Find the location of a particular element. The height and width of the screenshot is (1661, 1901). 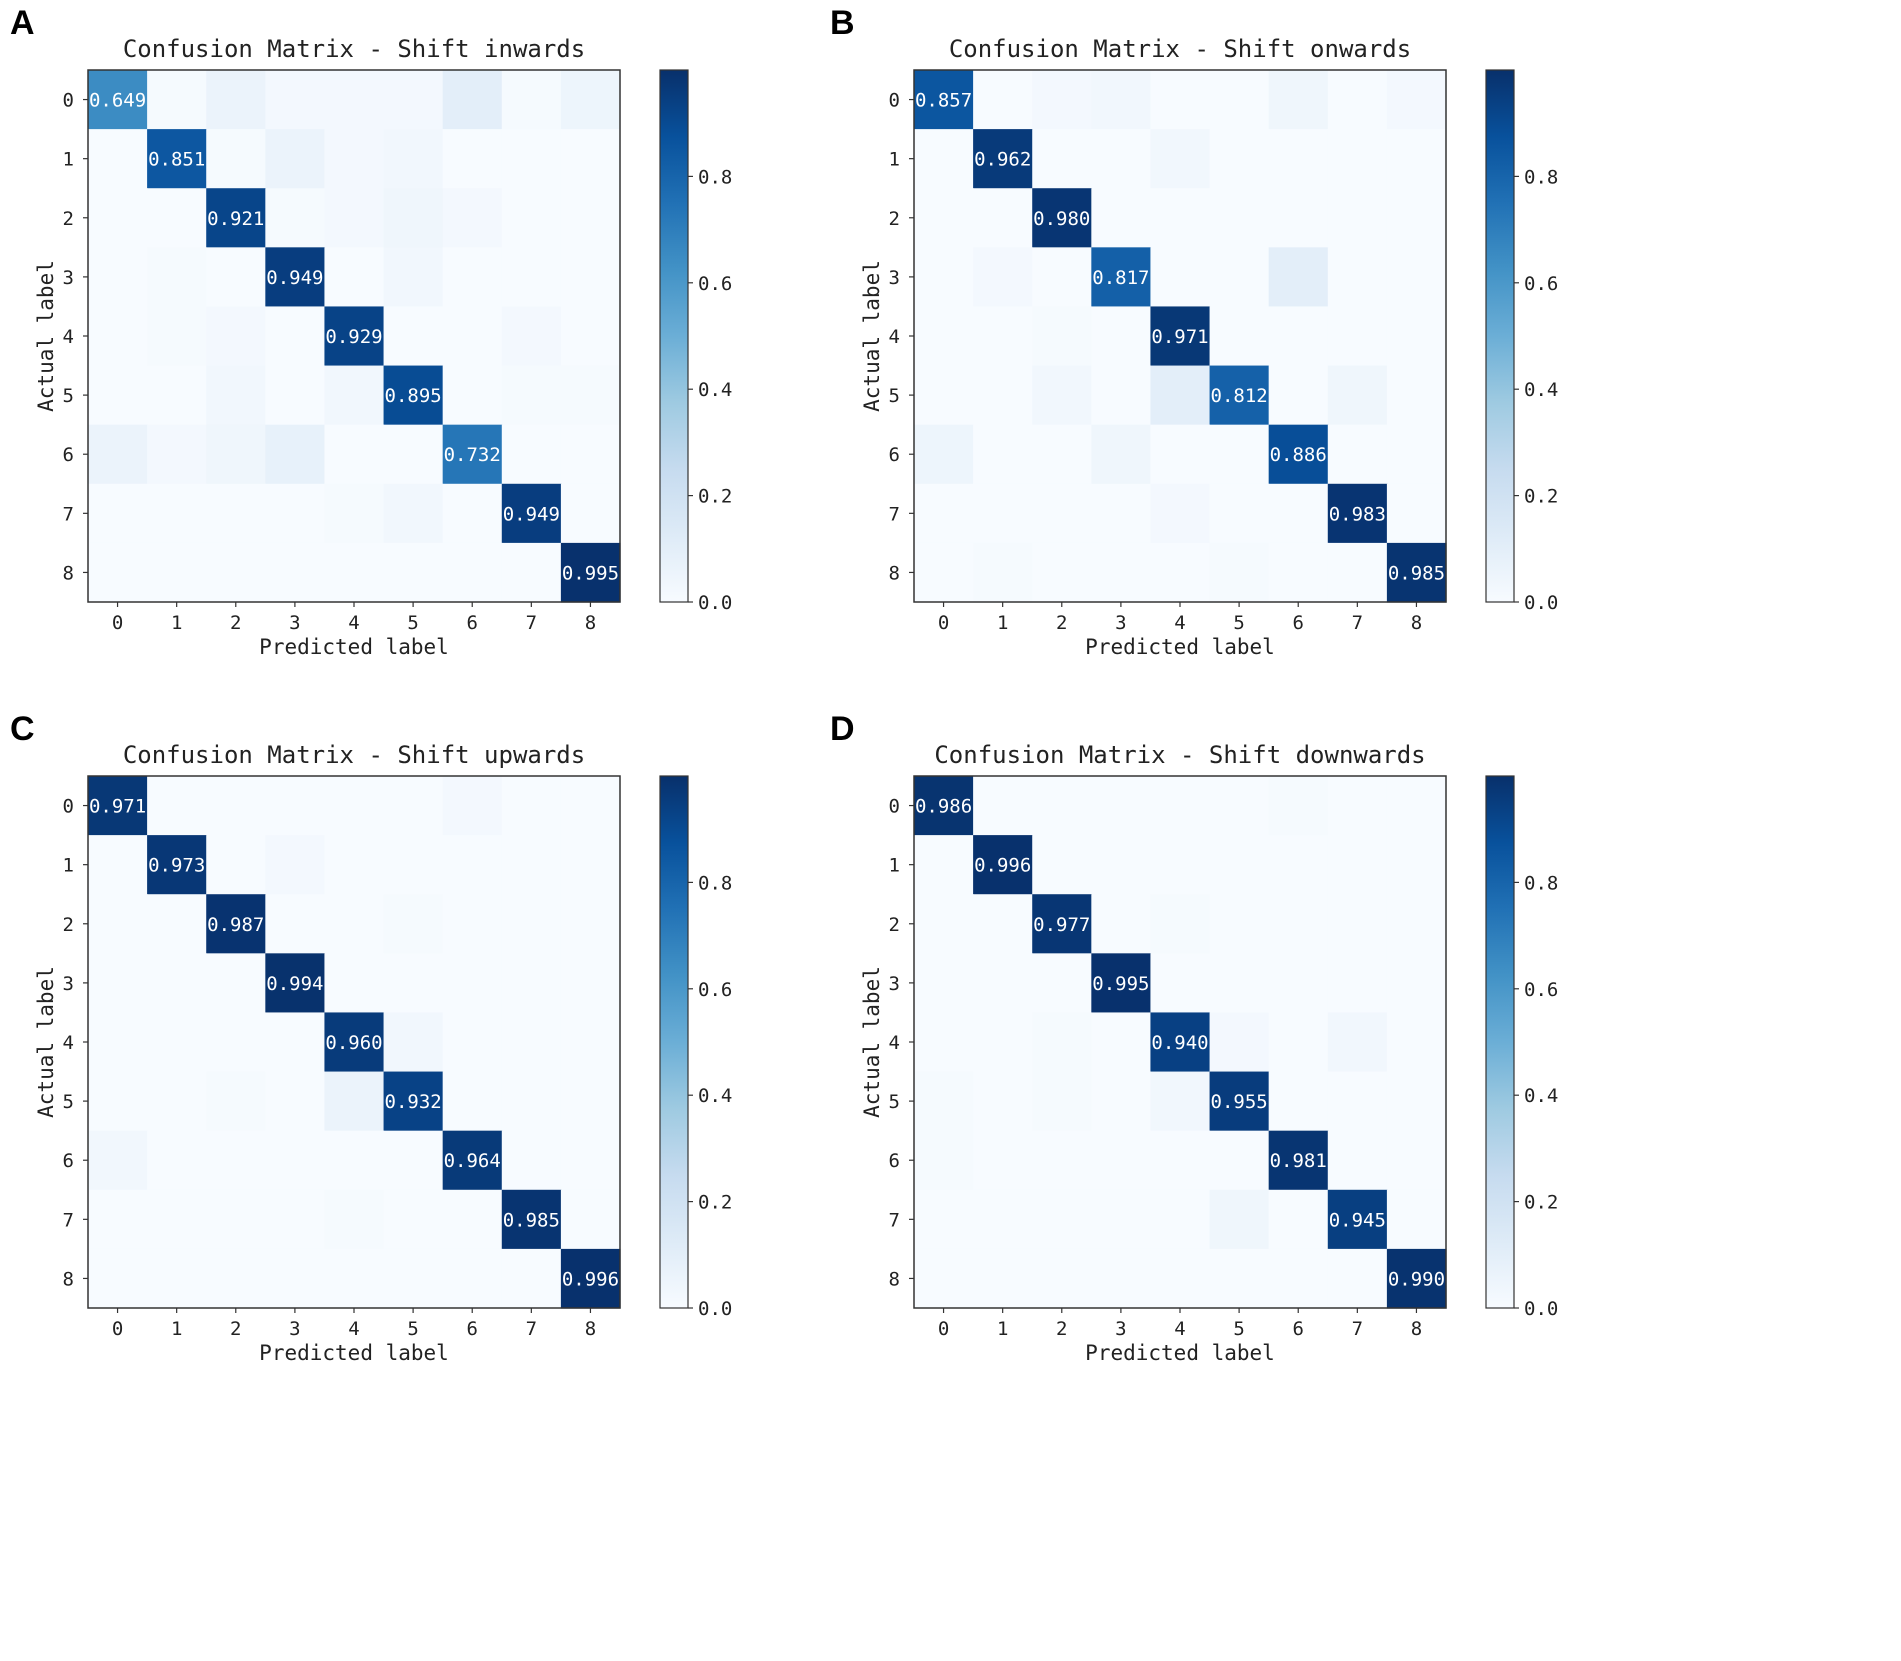

y-tick-label: 1 is located at coordinates (894, 160).